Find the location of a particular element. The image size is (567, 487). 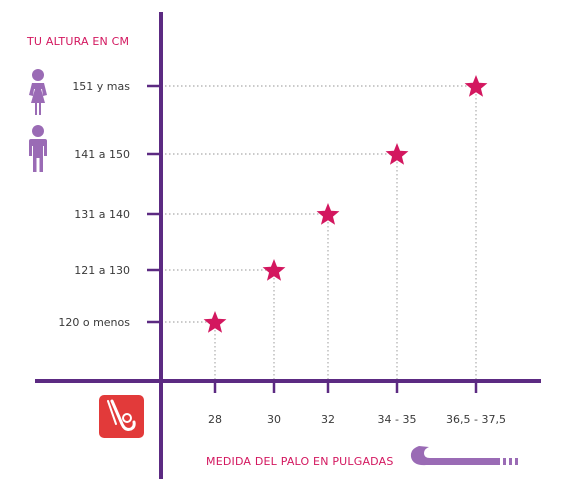

x-tick-label: 32 is located at coordinates (328, 419).